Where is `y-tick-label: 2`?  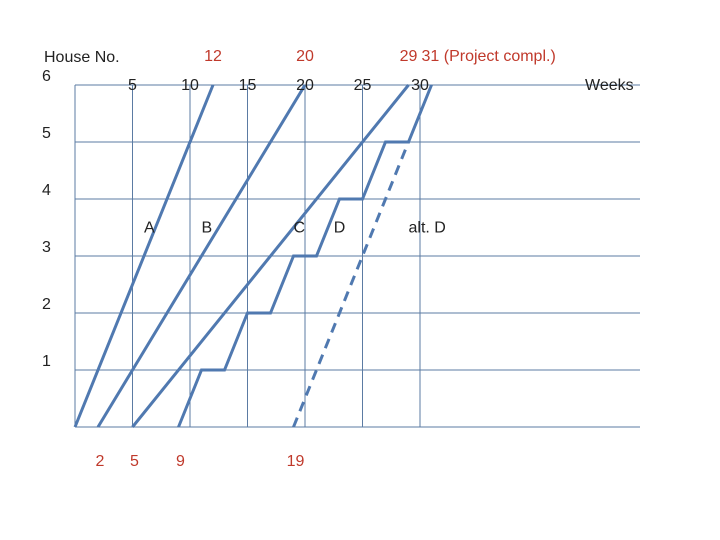 y-tick-label: 2 is located at coordinates (46, 304).